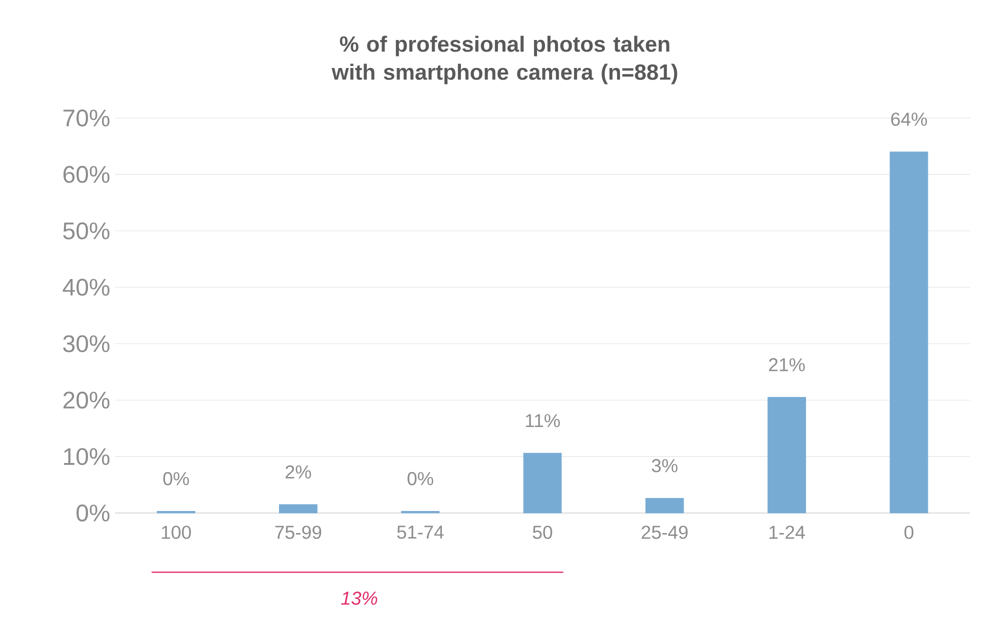 This screenshot has width=1000, height=629. Describe the element at coordinates (909, 119) in the screenshot. I see `data-label: 64%` at that location.